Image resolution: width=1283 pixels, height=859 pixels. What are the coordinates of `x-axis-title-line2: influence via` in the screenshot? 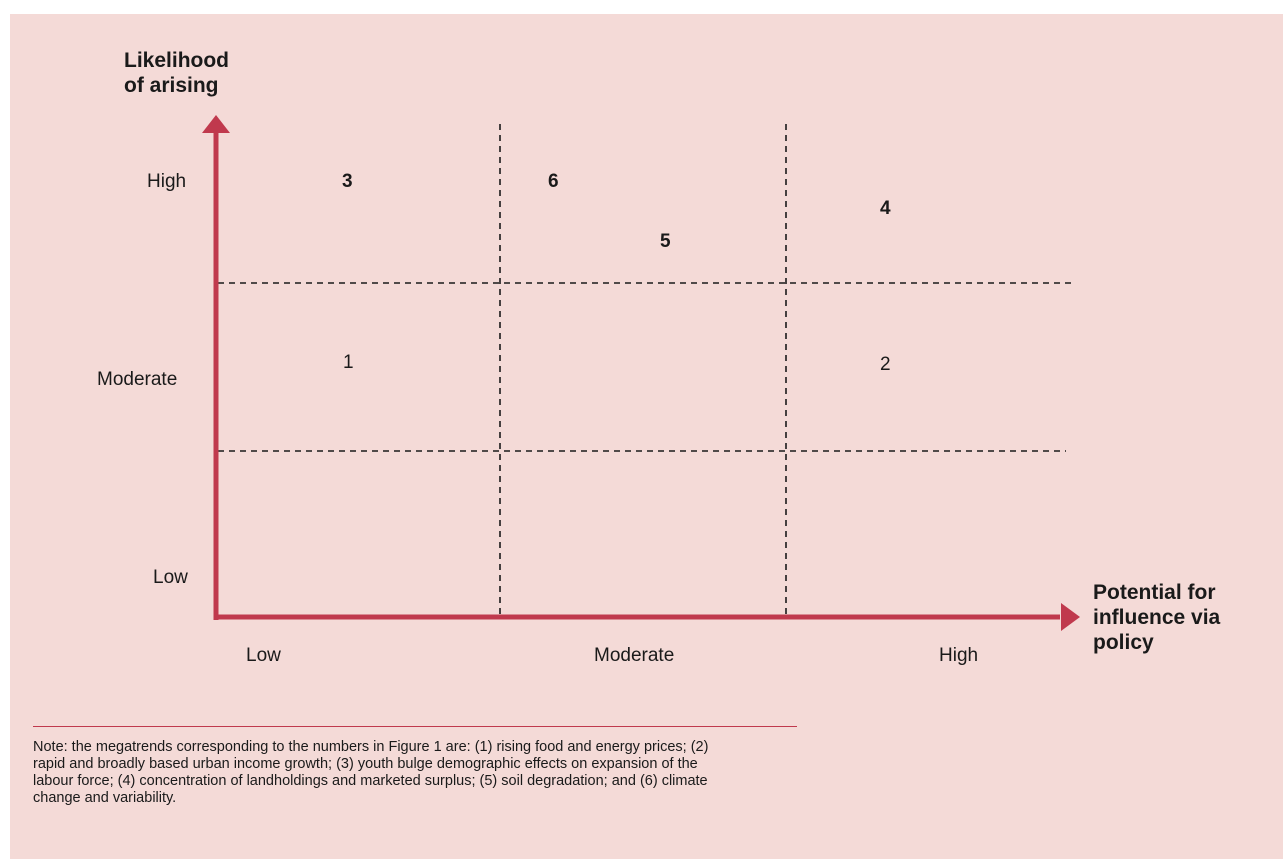 It's located at (1157, 617).